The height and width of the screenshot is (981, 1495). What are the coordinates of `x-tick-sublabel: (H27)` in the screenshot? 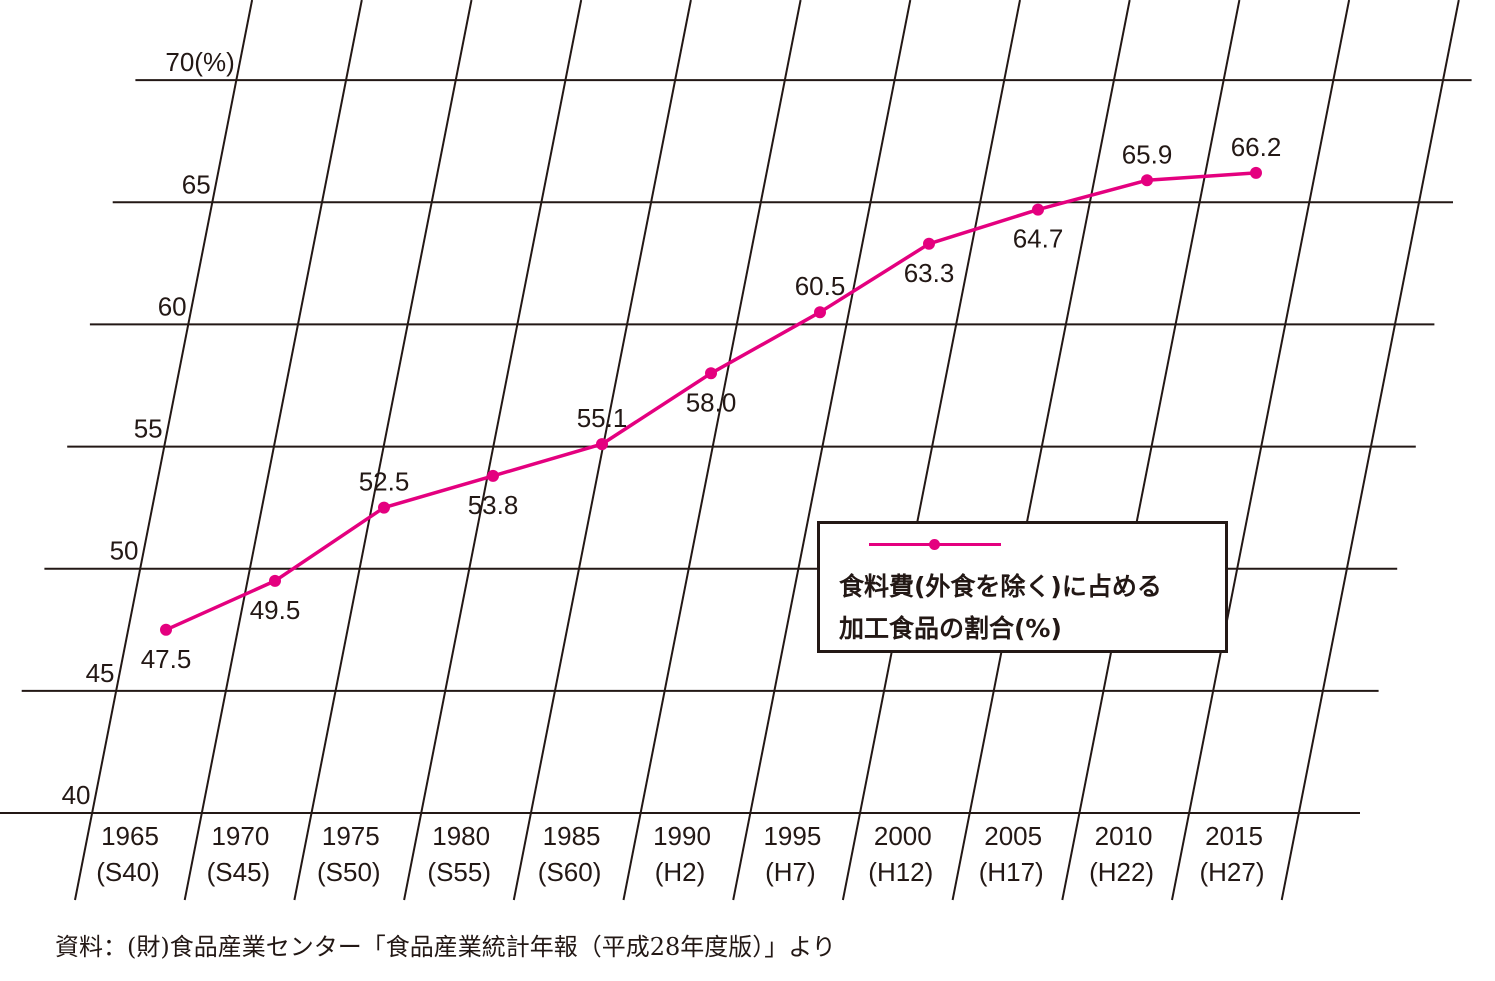 It's located at (1231, 872).